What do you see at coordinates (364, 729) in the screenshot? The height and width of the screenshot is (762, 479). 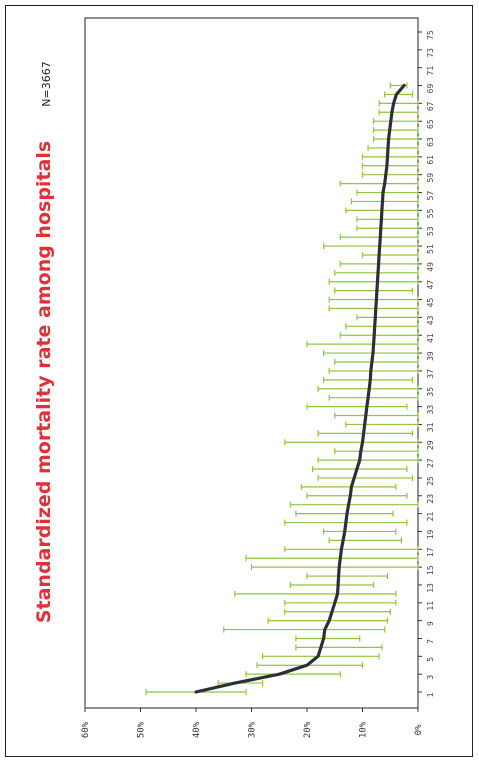 I see `y-tick-label: 10%` at bounding box center [364, 729].